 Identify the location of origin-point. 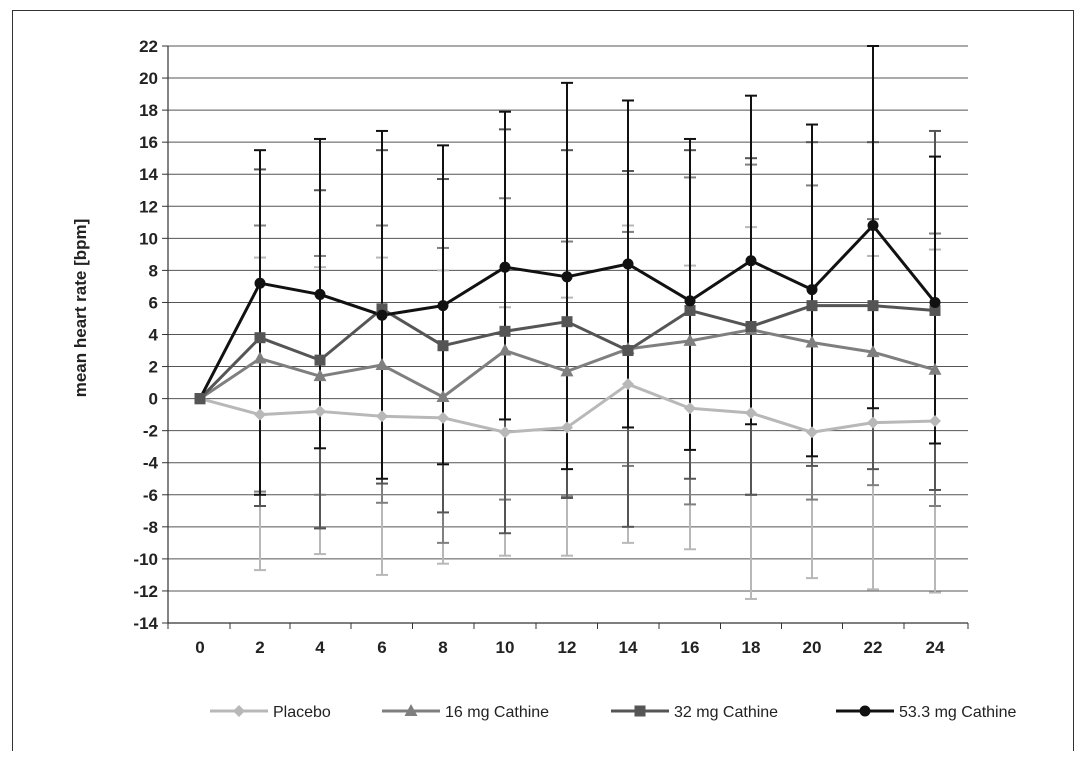
(200, 399).